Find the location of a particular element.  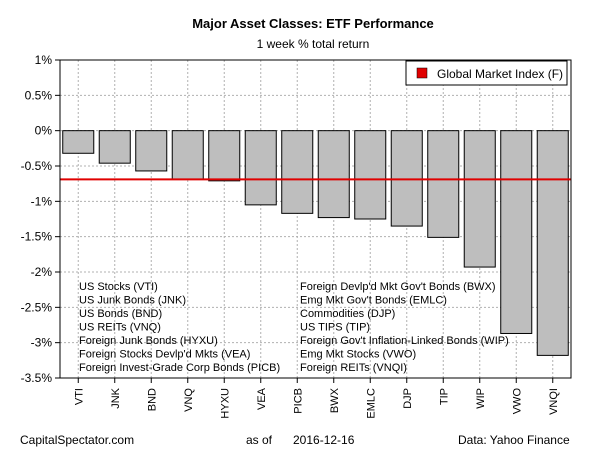

note-line: Foreign Stocks Devlp'd Mkts (VEA) is located at coordinates (164, 355).